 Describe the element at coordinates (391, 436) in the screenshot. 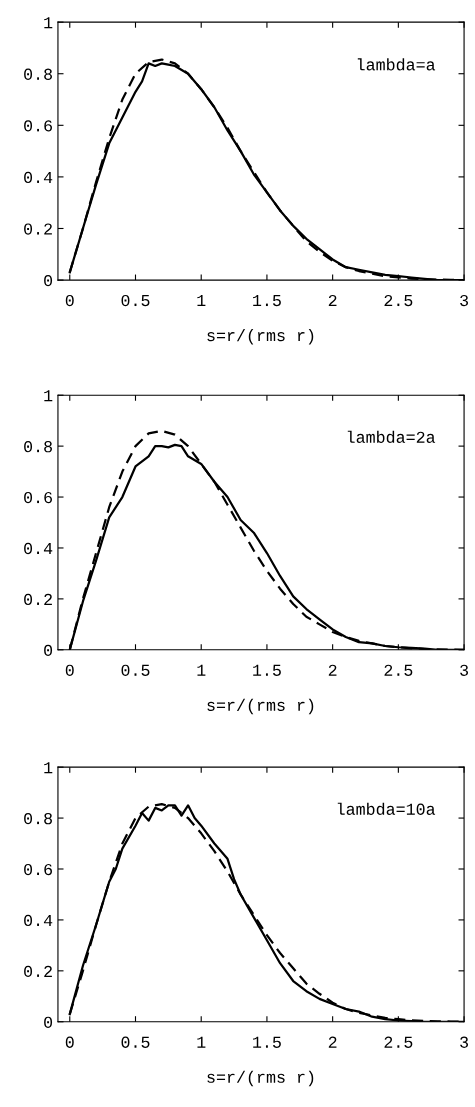

I see `annotation: lambda=2a` at that location.